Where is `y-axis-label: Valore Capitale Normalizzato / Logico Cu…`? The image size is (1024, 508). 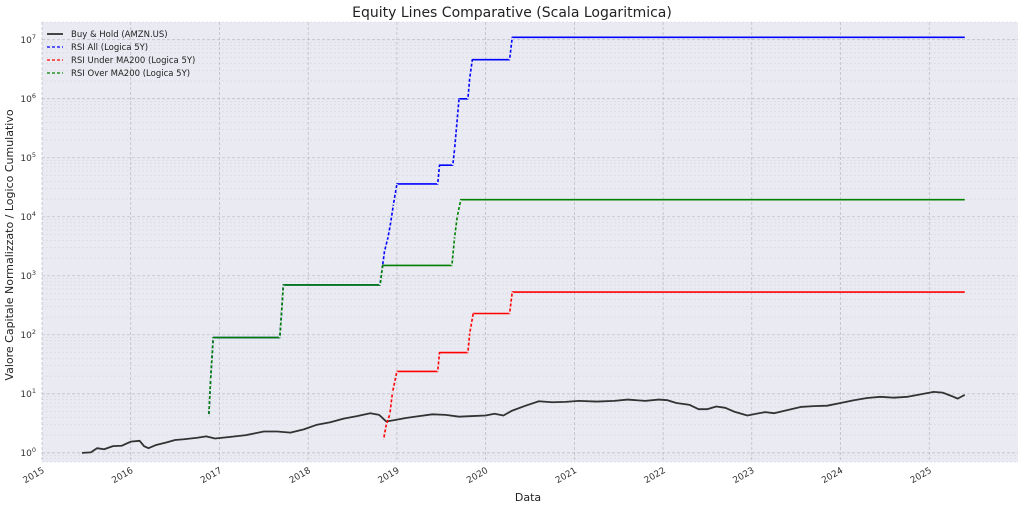 y-axis-label: Valore Capitale Normalizzato / Logico Cu… is located at coordinates (9, 244).